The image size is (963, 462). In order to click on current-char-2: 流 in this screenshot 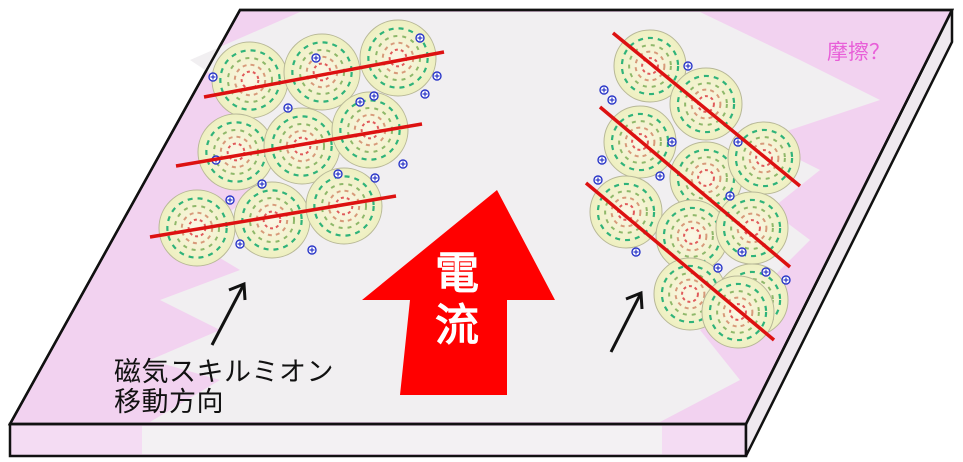, I will do `click(457, 325)`.